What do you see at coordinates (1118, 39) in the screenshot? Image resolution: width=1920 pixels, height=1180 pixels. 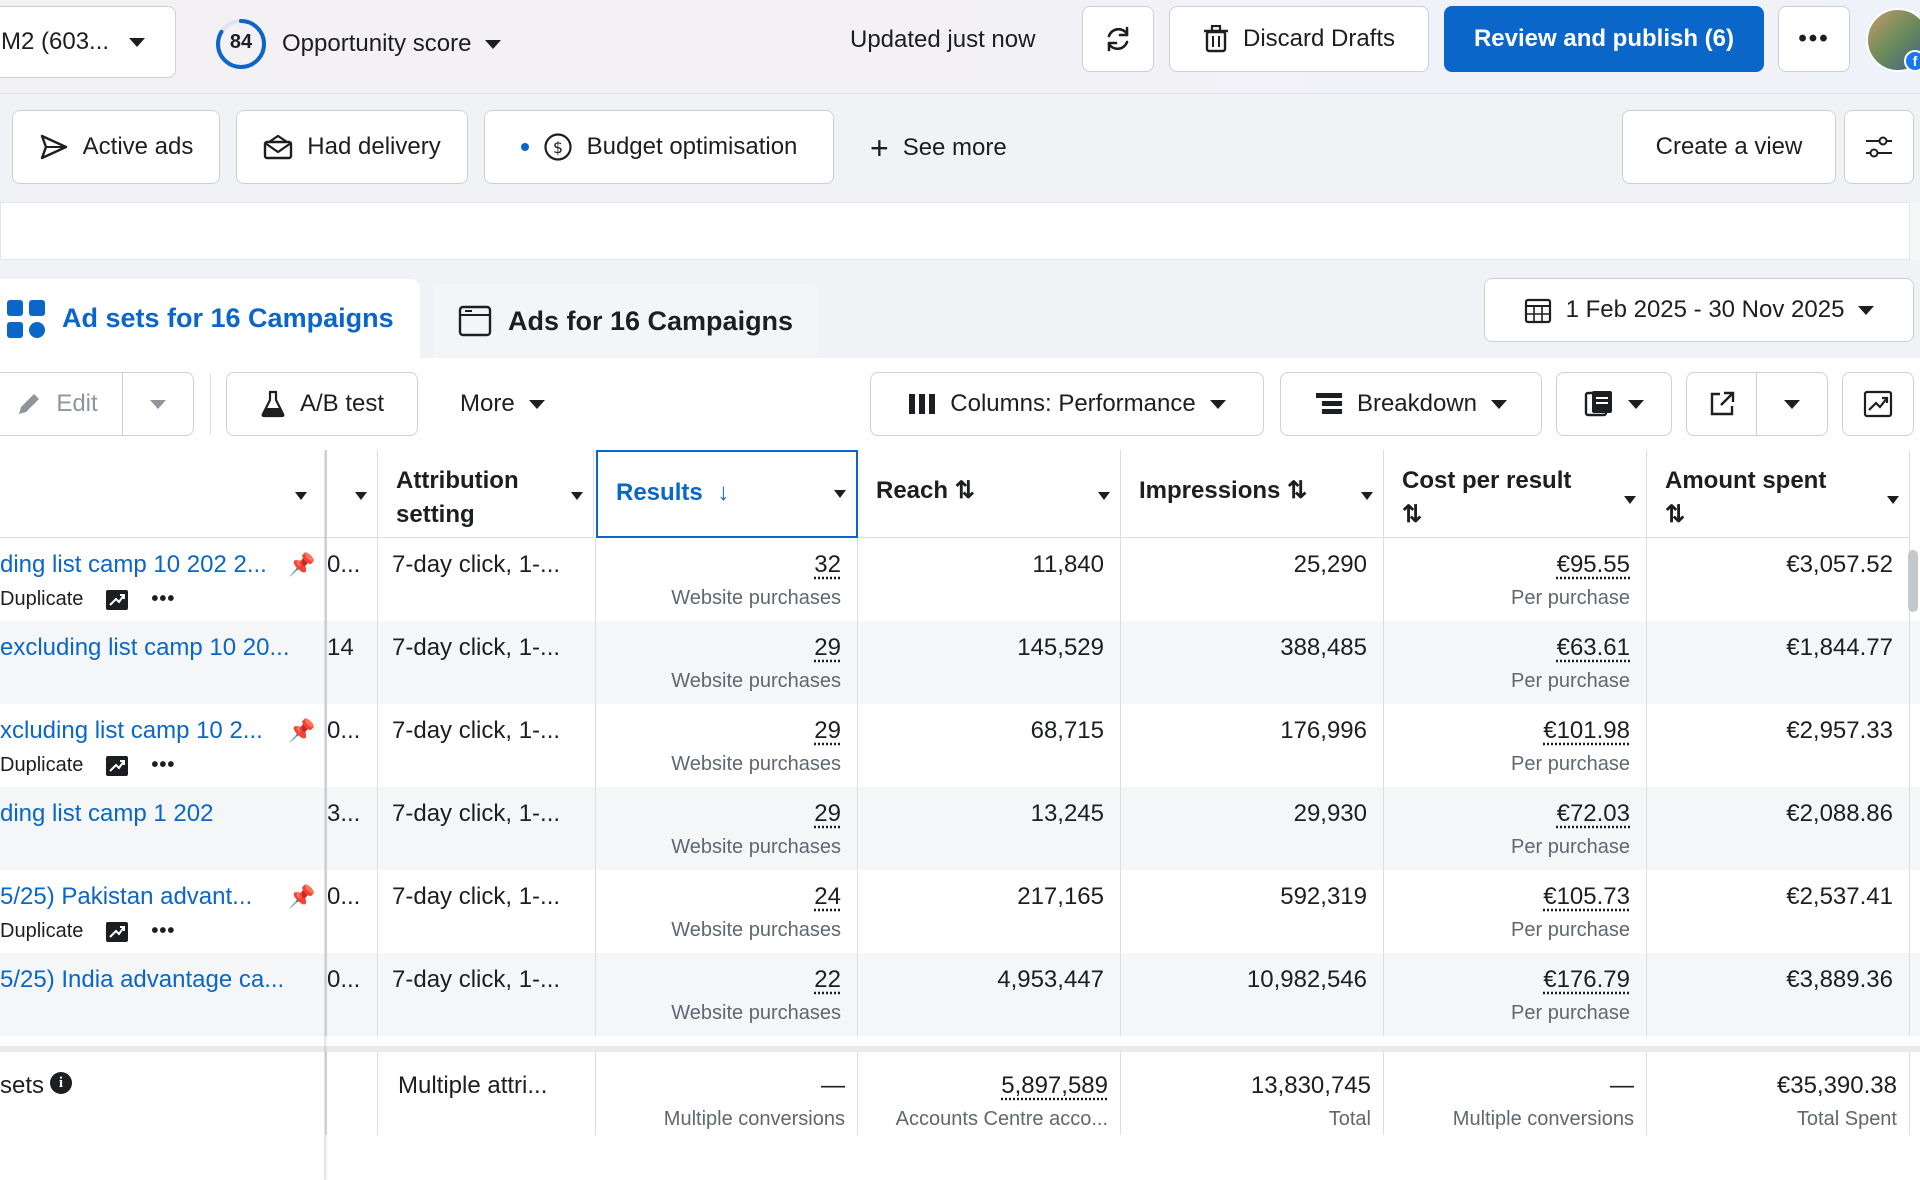 I see `refresh-button` at bounding box center [1118, 39].